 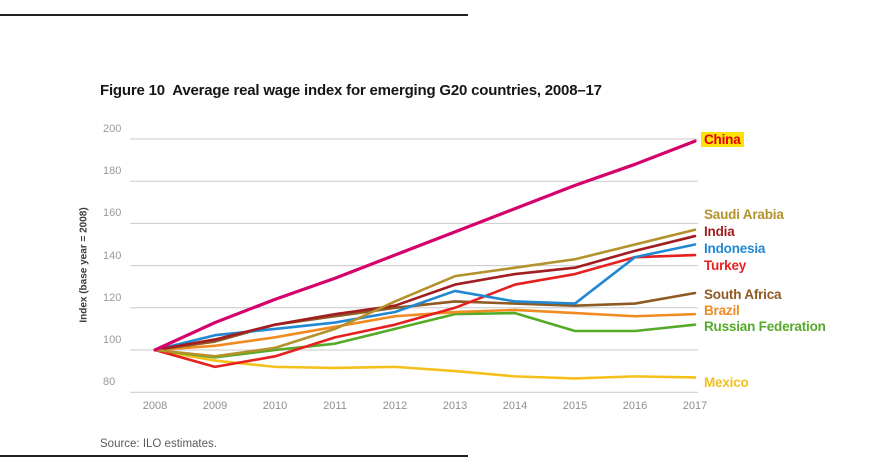 What do you see at coordinates (112, 255) in the screenshot?
I see `y-tick-label-140: 140` at bounding box center [112, 255].